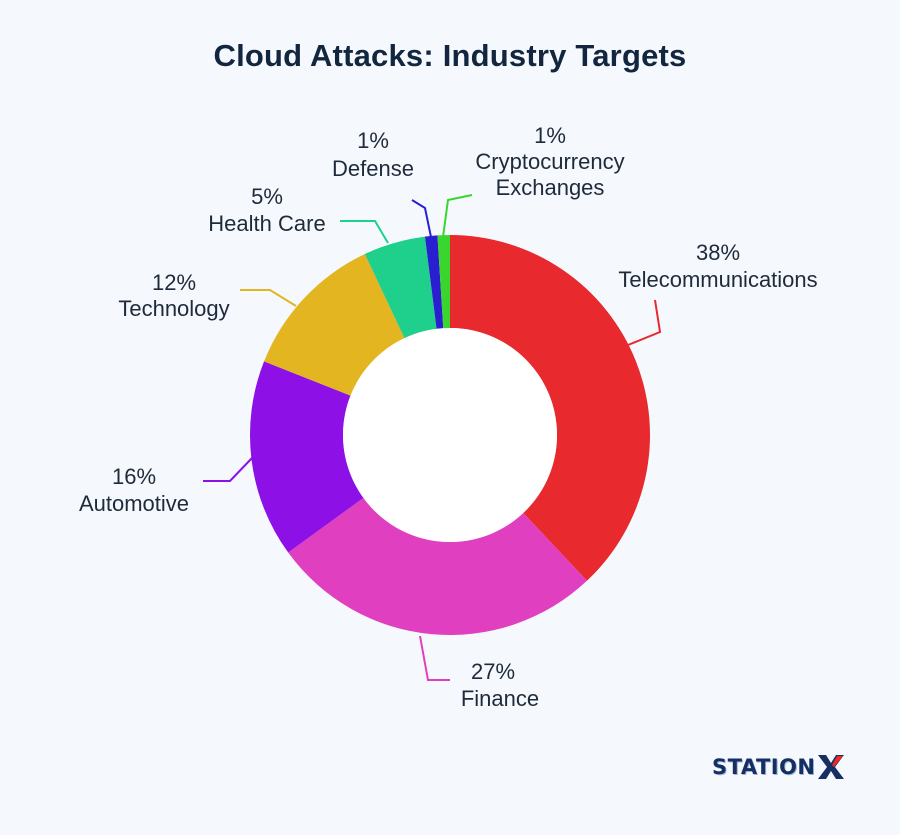 Image resolution: width=900 pixels, height=835 pixels. Describe the element at coordinates (373, 168) in the screenshot. I see `slice-category-label: Defense` at that location.